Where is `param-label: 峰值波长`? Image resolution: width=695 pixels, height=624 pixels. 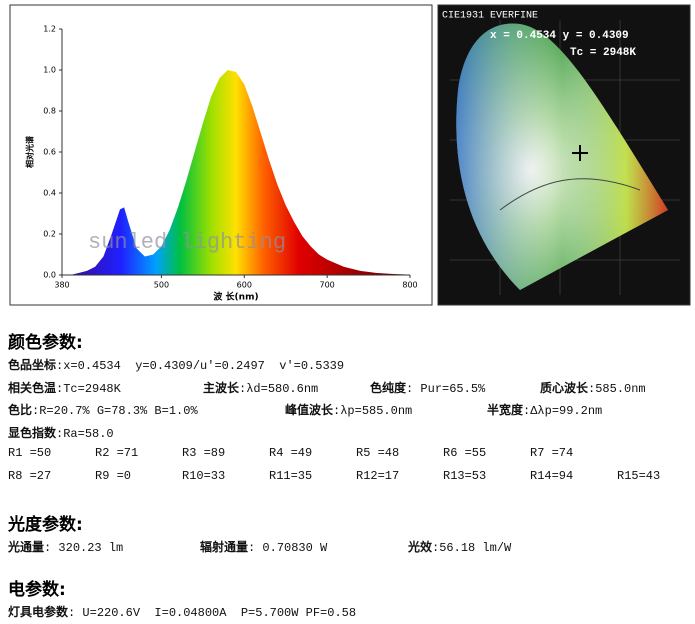
param-label: 峰值波长 is located at coordinates (309, 410).